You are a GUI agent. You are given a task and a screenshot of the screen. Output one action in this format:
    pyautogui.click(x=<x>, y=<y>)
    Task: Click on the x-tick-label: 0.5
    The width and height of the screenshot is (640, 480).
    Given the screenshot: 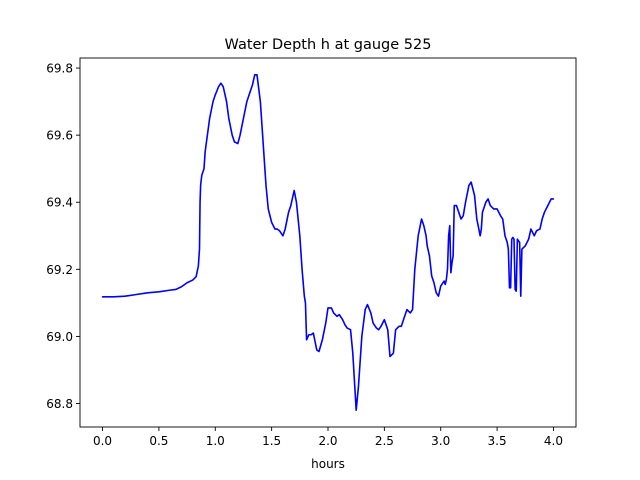 What is the action you would take?
    pyautogui.click(x=158, y=441)
    